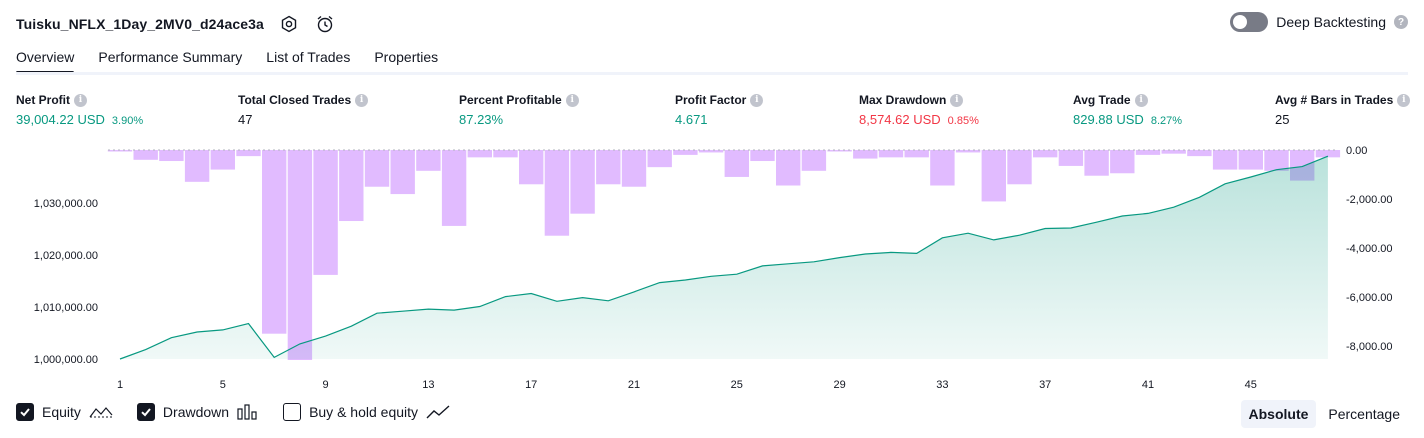 This screenshot has width=1424, height=438. I want to click on metric-label: Profit Factor, so click(711, 100).